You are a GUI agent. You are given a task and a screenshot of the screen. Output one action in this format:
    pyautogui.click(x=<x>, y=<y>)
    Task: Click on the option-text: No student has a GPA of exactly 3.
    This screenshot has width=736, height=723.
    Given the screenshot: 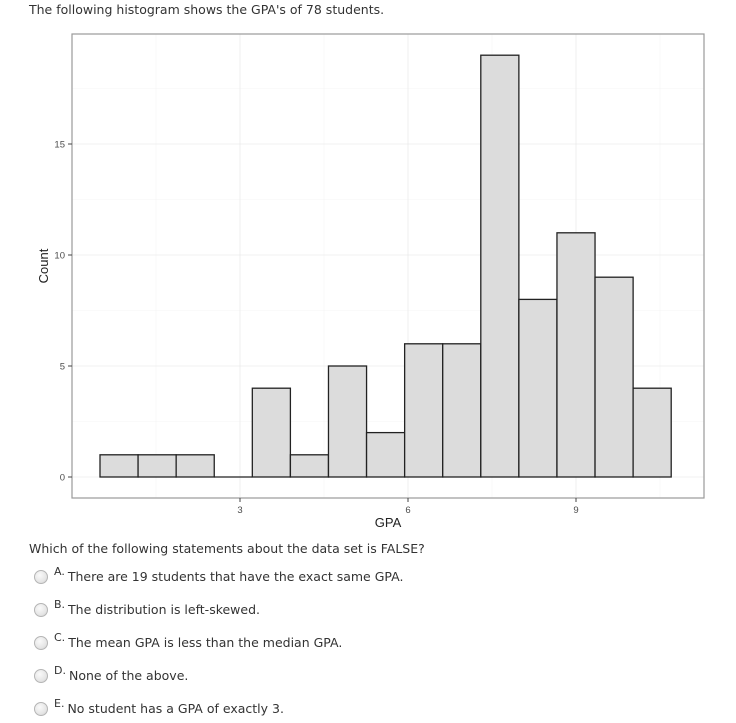 What is the action you would take?
    pyautogui.click(x=175, y=708)
    